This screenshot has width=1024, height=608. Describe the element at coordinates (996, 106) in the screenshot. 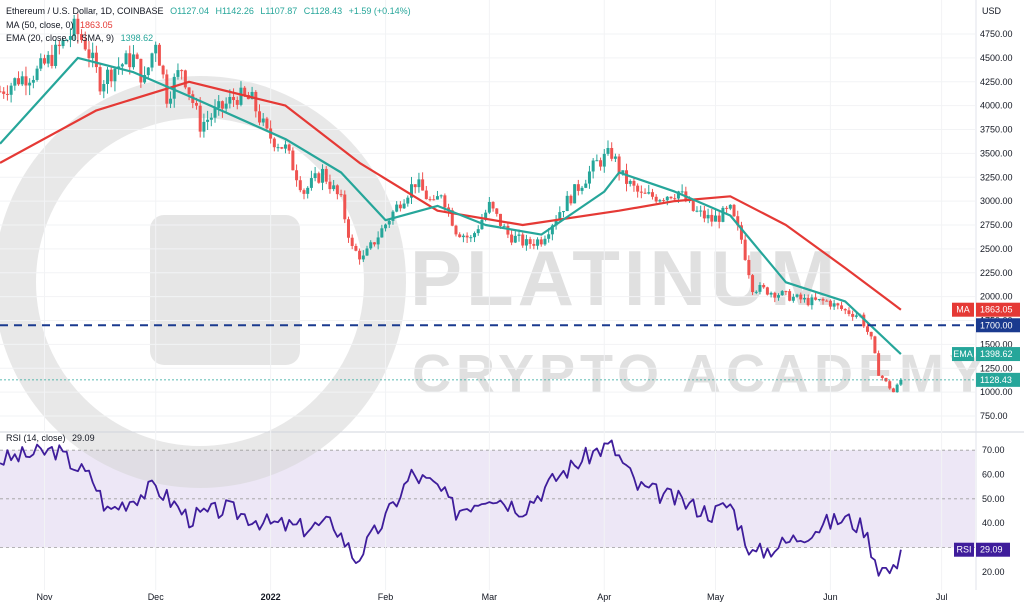

I see `price-tick-label: 4000.00` at that location.